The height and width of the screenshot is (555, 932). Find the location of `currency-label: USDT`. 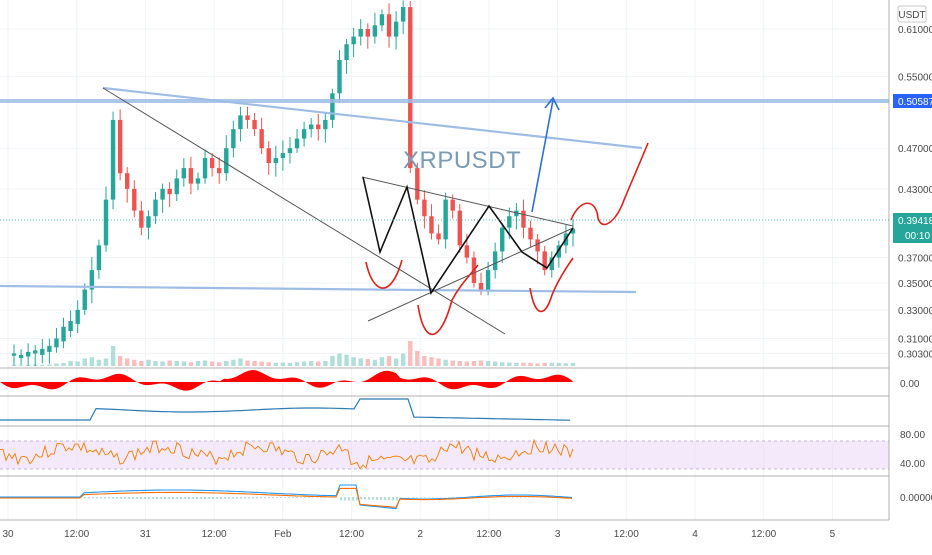

currency-label: USDT is located at coordinates (911, 15).